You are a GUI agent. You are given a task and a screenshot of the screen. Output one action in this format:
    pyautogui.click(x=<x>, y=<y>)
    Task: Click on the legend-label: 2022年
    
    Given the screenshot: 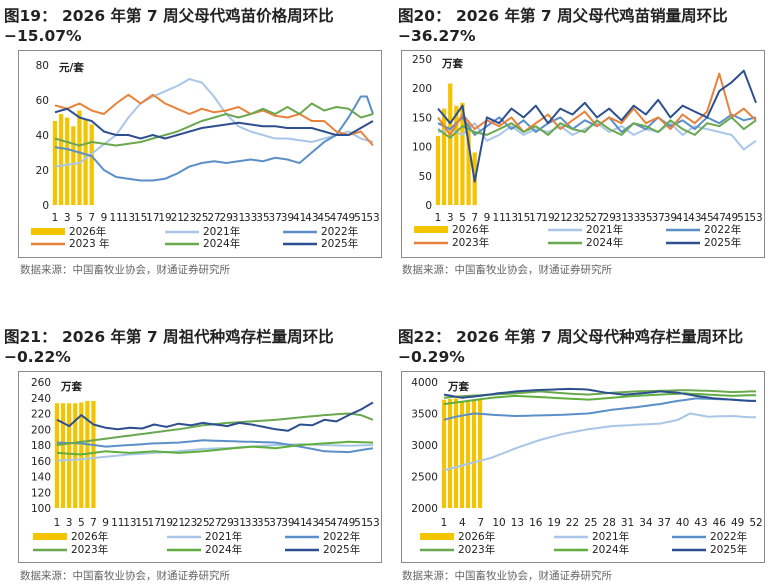 What is the action you would take?
    pyautogui.click(x=341, y=536)
    